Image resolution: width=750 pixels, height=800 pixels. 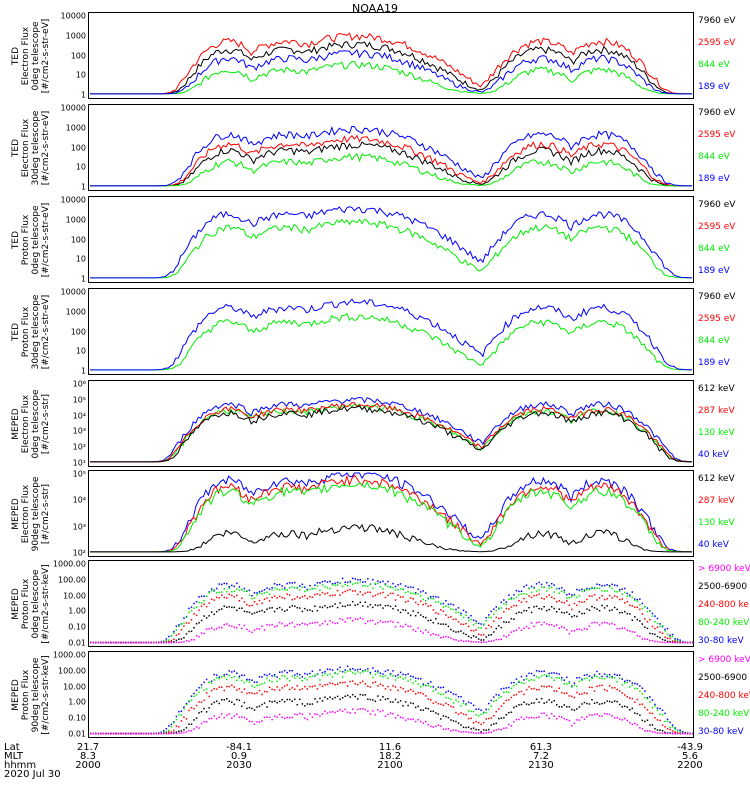 I want to click on footer-label-mlt: MLT, so click(x=13, y=756).